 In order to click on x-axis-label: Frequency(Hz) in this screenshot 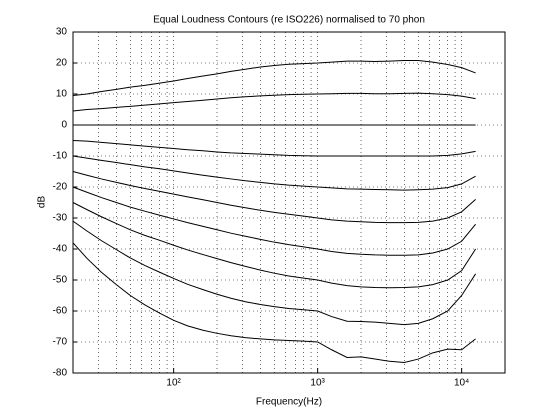, I will do `click(289, 402)`.